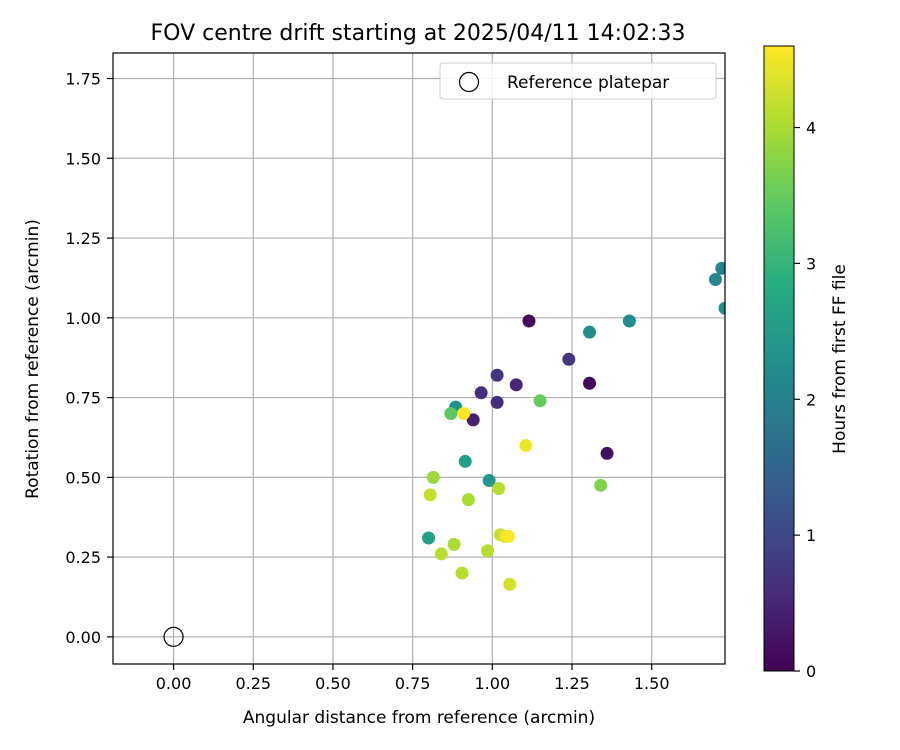 The width and height of the screenshot is (900, 750). What do you see at coordinates (83, 158) in the screenshot?
I see `y-tick-label: 1.50` at bounding box center [83, 158].